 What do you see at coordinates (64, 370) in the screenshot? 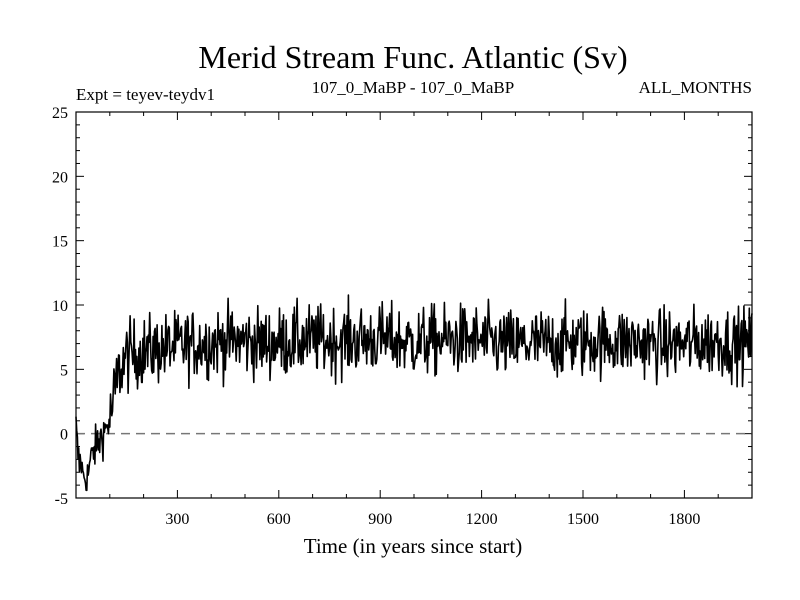
I see `y-tick-label: 5` at bounding box center [64, 370].